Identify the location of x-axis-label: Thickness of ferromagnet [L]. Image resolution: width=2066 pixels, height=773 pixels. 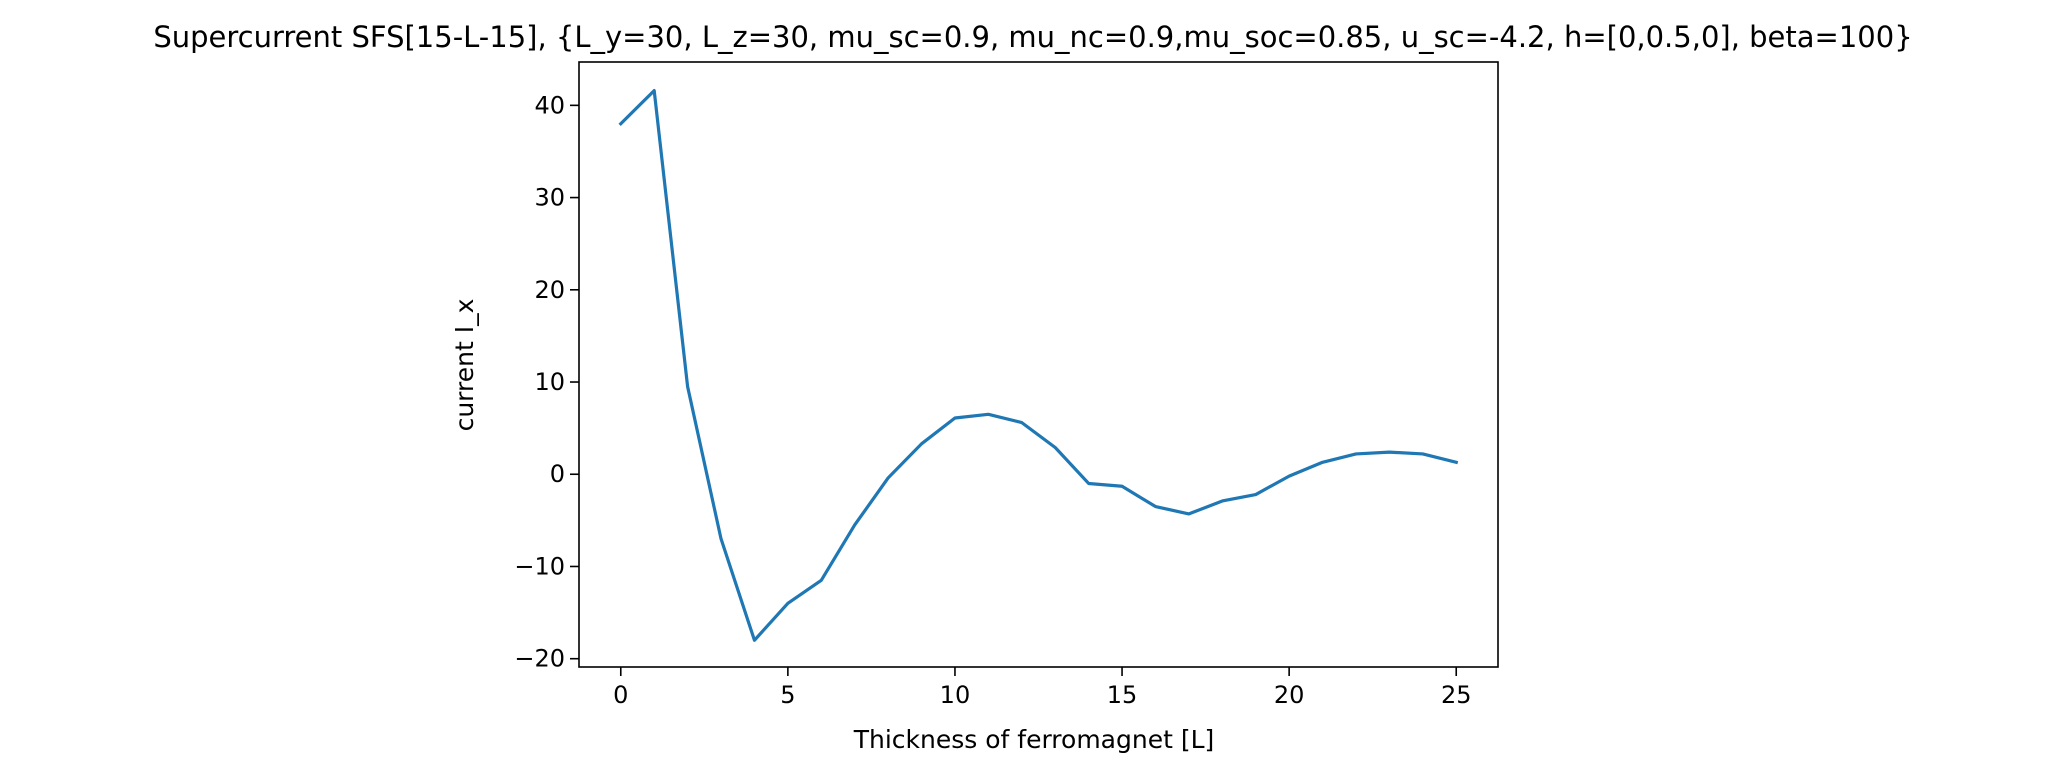
(1034, 739).